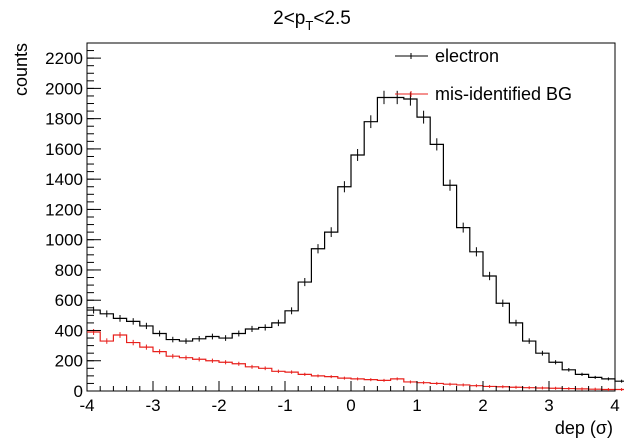  Describe the element at coordinates (64, 58) in the screenshot. I see `y-tick-label: 2200` at that location.